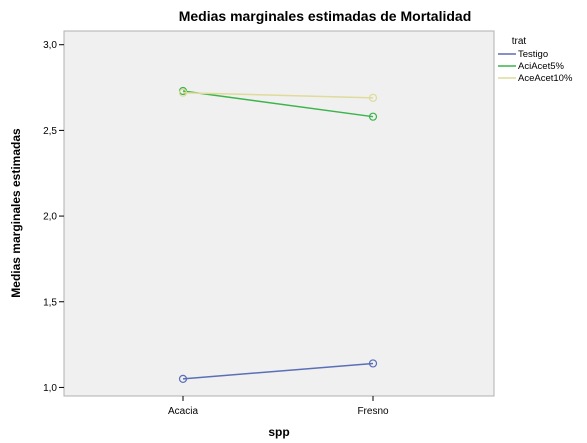 The width and height of the screenshot is (587, 443). What do you see at coordinates (278, 406) in the screenshot?
I see `x-axis: Acacia Fresno` at bounding box center [278, 406].